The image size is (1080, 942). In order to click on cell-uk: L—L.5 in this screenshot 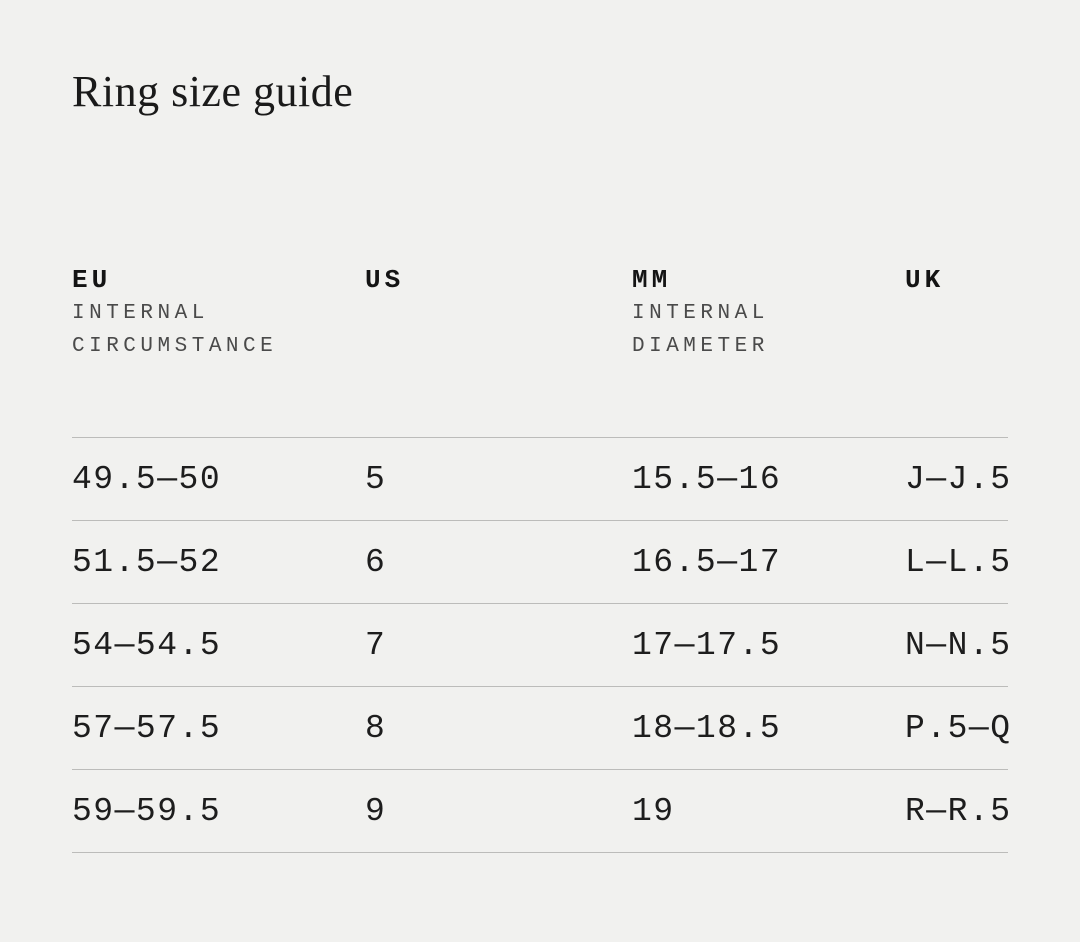, I will do `click(958, 562)`.